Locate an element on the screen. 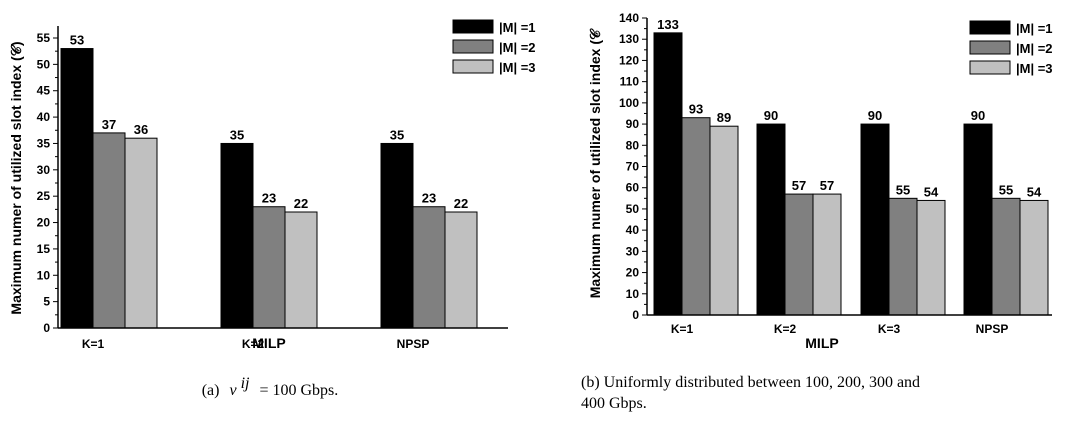  chart-a-caption-var: v is located at coordinates (233, 390).